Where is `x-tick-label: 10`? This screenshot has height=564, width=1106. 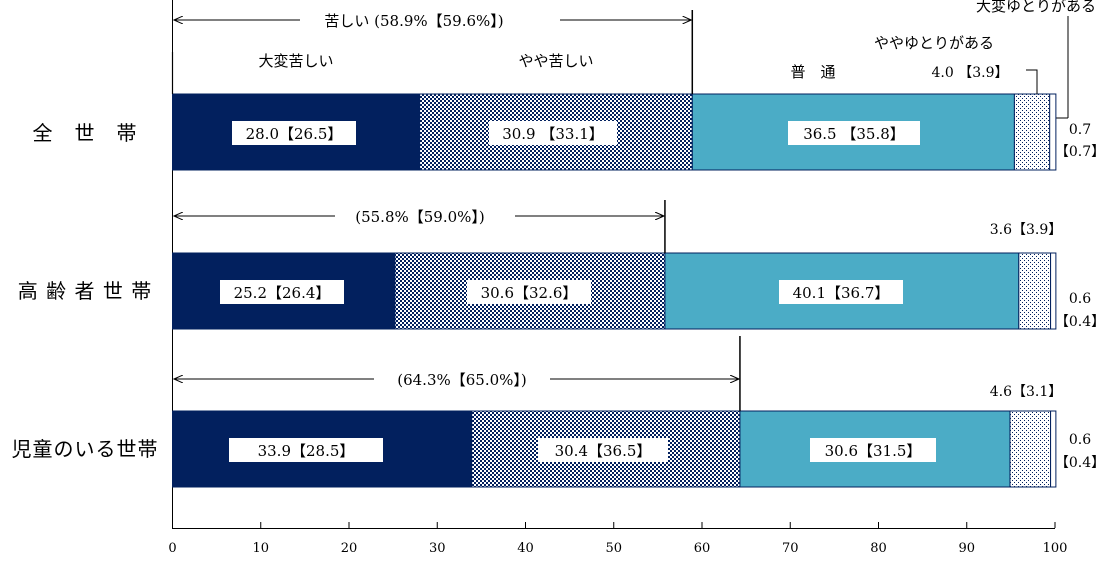 x-tick-label: 10 is located at coordinates (260, 548).